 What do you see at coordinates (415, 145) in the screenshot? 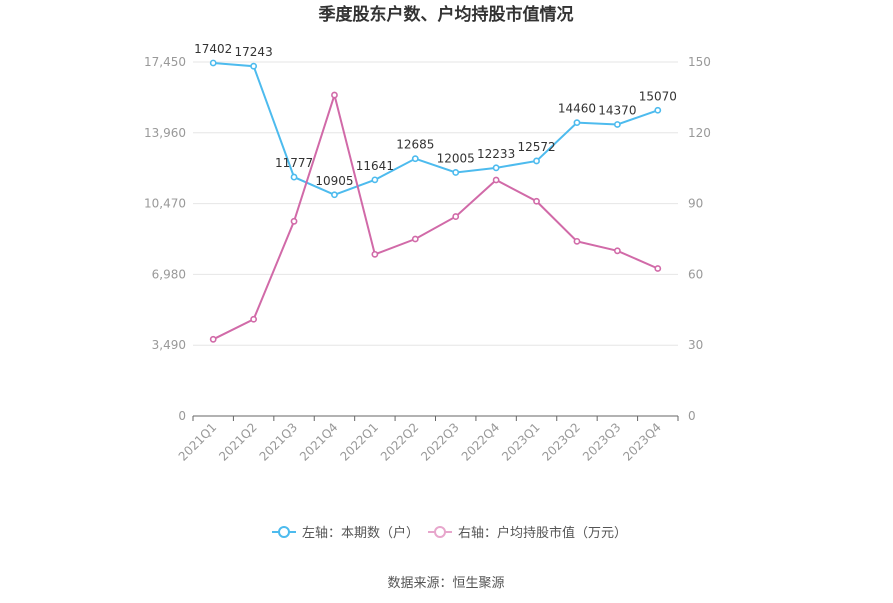
I see `data-label: 12685` at bounding box center [415, 145].